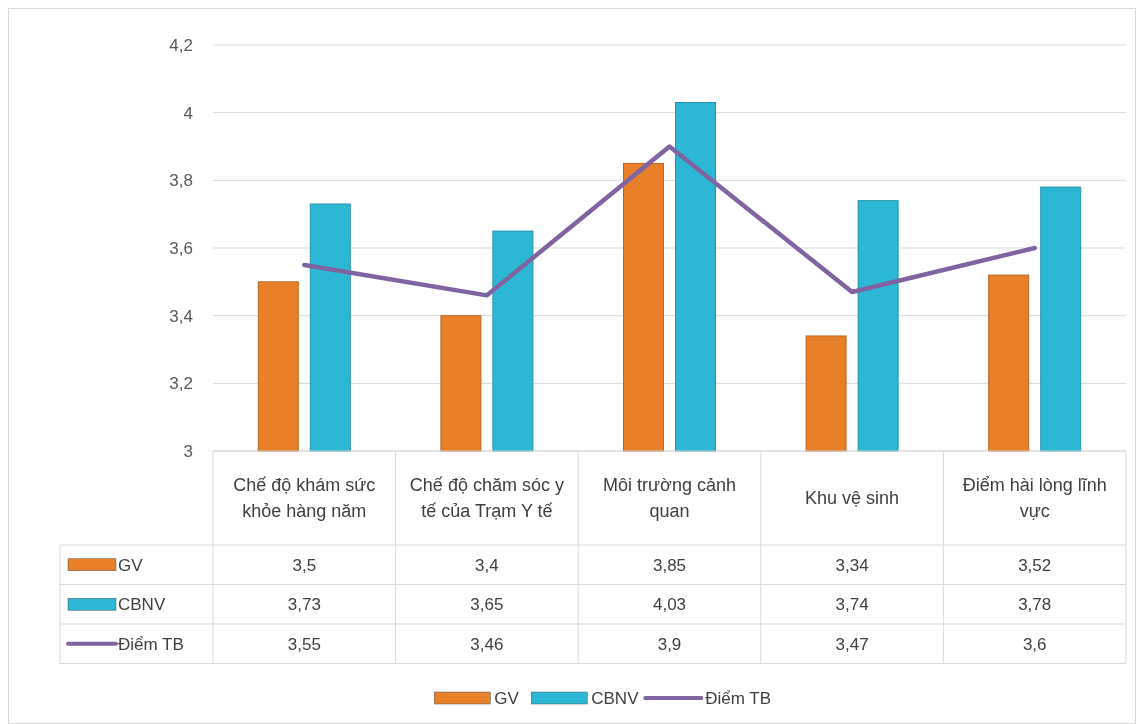 This screenshot has width=1136, height=724. Describe the element at coordinates (181, 181) in the screenshot. I see `y-tick-label: 3,8` at that location.